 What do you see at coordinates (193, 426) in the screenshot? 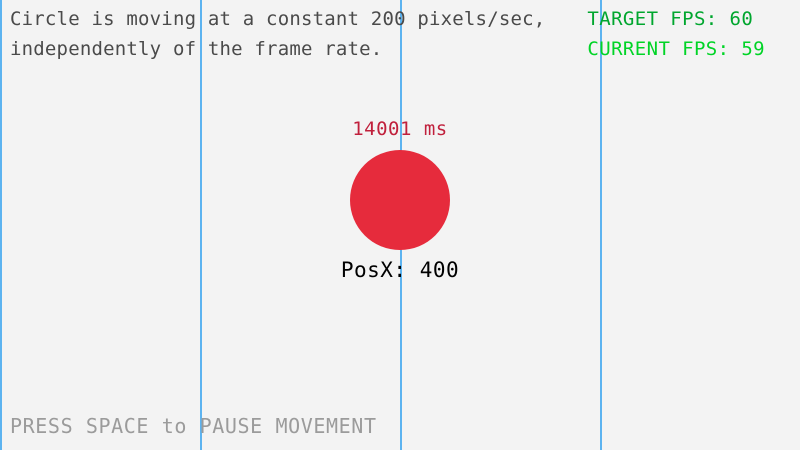
I see `pause-hint-text: PRESS SPACE to PAUSE MOVEMENT` at bounding box center [193, 426].